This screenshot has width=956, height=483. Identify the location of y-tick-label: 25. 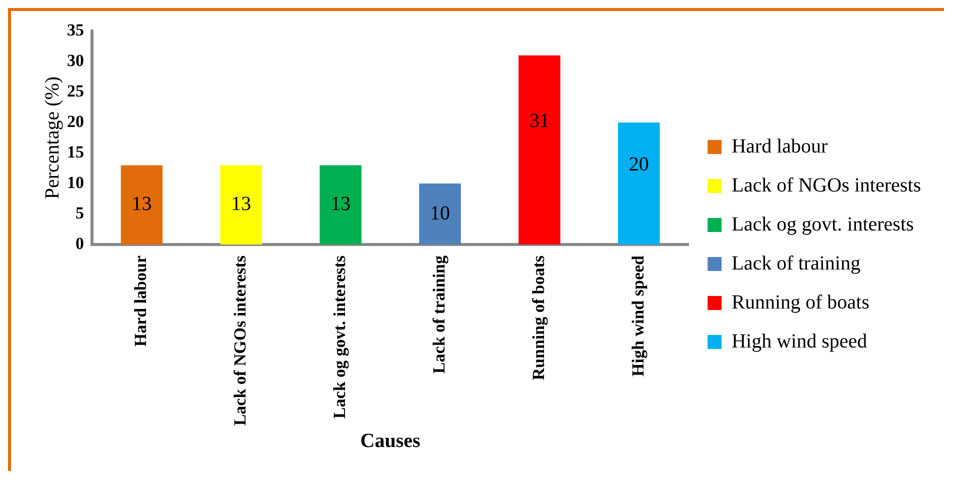
(75, 90).